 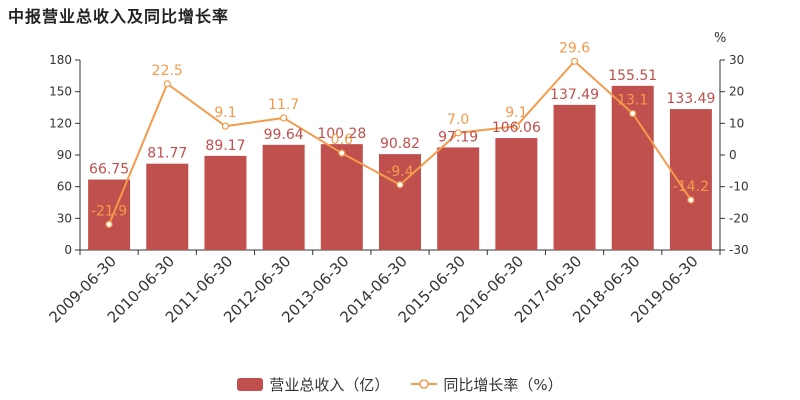 I want to click on bar-value-label: 81.77, so click(x=167, y=154).